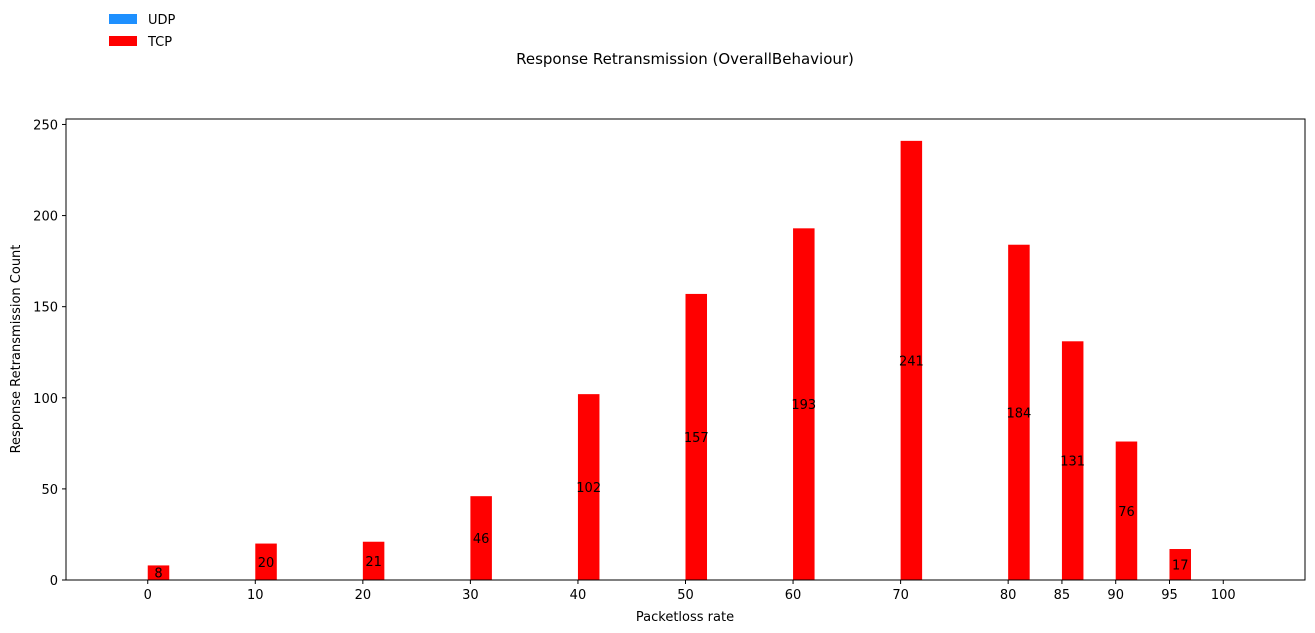 The height and width of the screenshot is (633, 1315). Describe the element at coordinates (578, 595) in the screenshot. I see `x-tick-label: 40` at that location.